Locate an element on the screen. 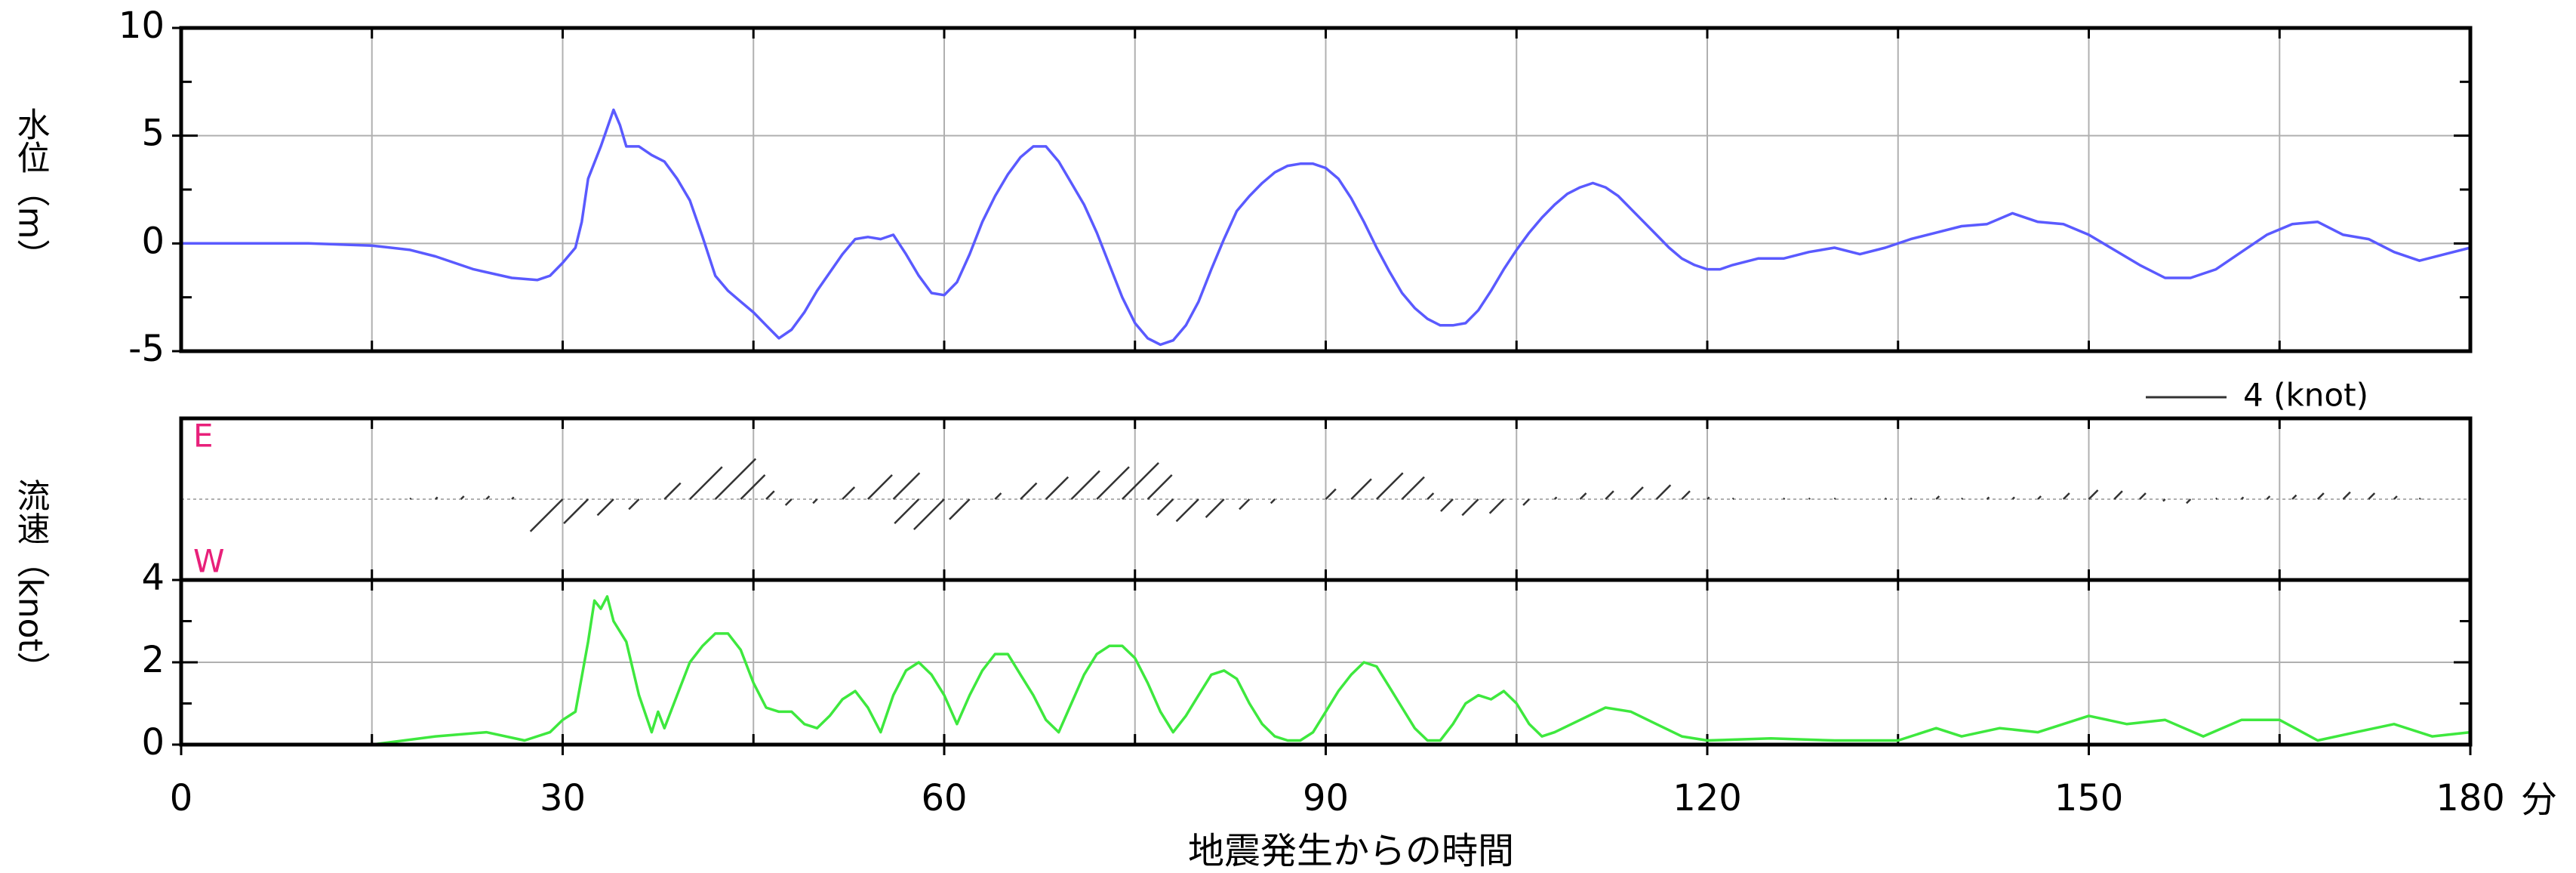  x-tick-label: 90 is located at coordinates (1326, 798).